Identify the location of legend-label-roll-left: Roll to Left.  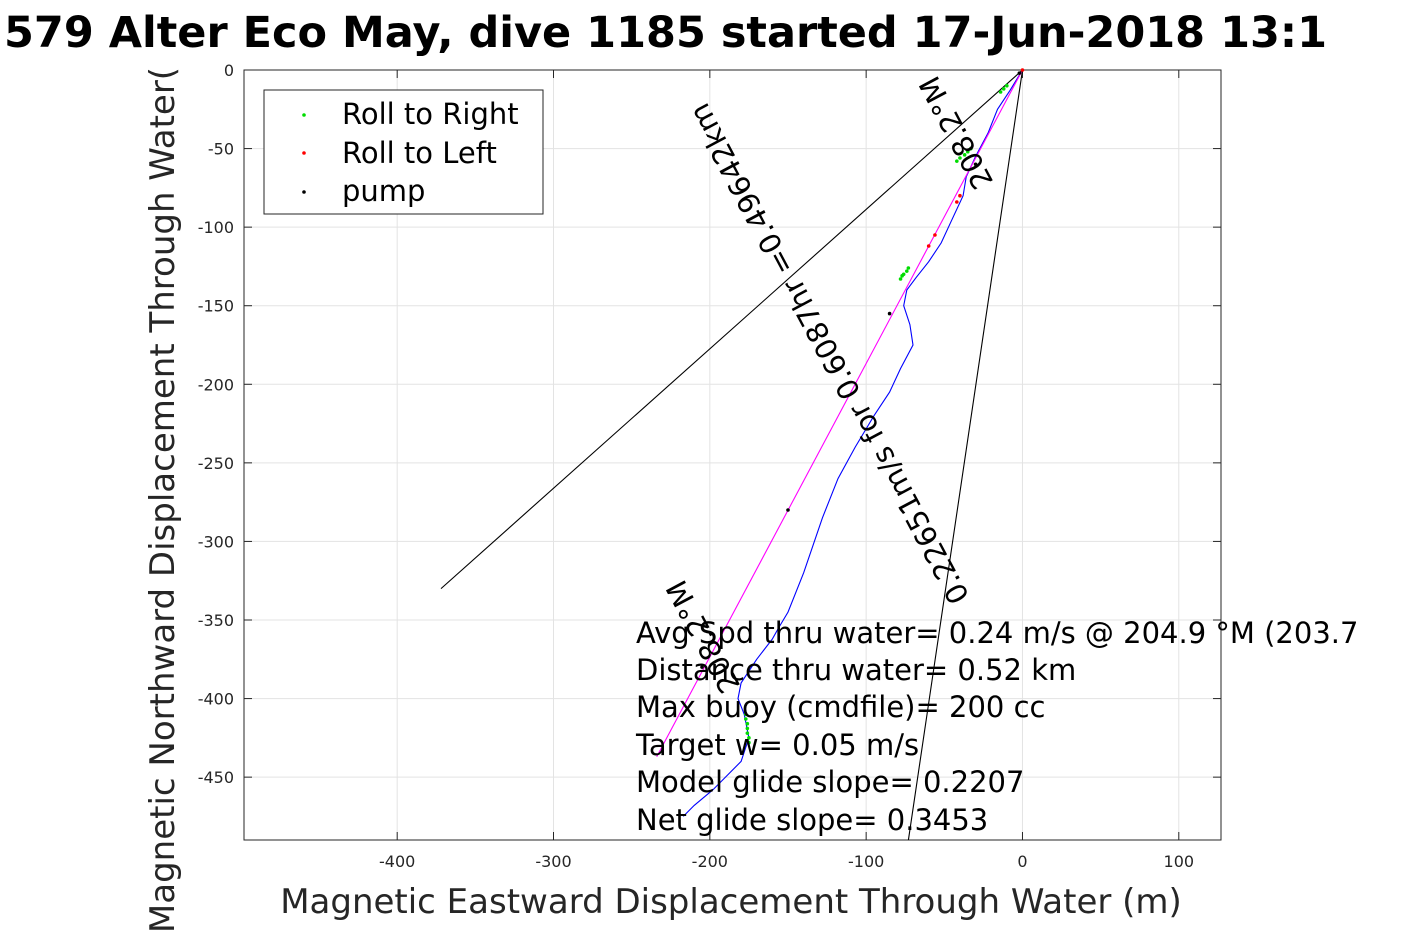
(419, 153).